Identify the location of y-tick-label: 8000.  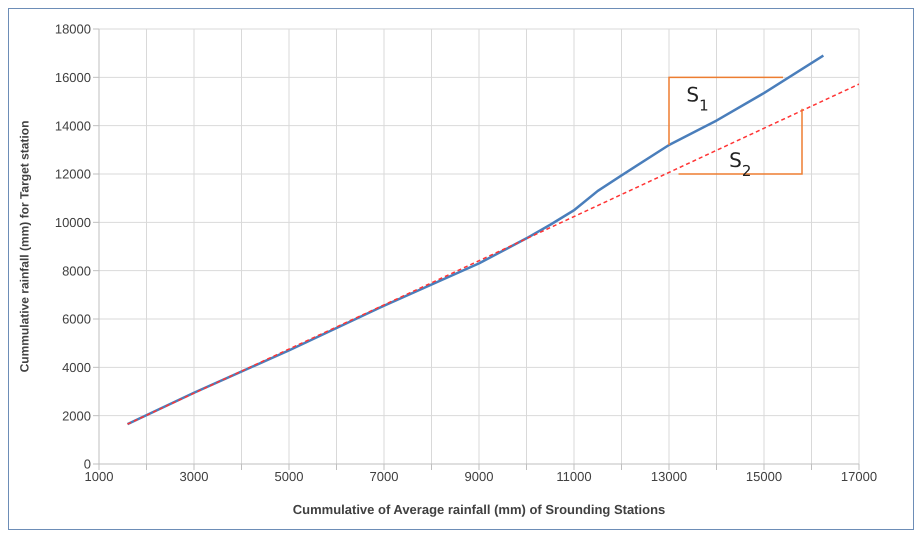
(76, 270).